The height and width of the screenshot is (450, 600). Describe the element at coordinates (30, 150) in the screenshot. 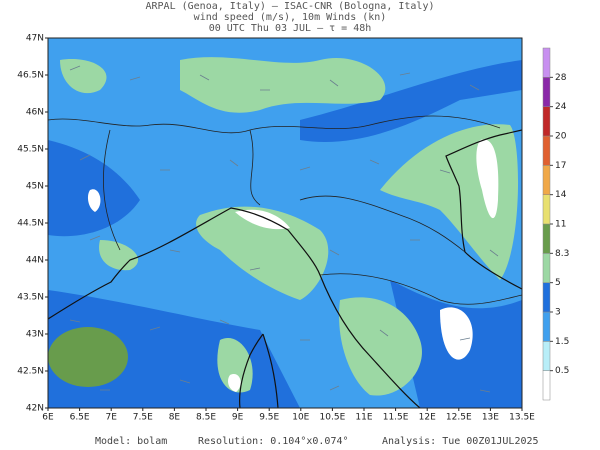

I see `y-tick-label: 45.5N` at that location.